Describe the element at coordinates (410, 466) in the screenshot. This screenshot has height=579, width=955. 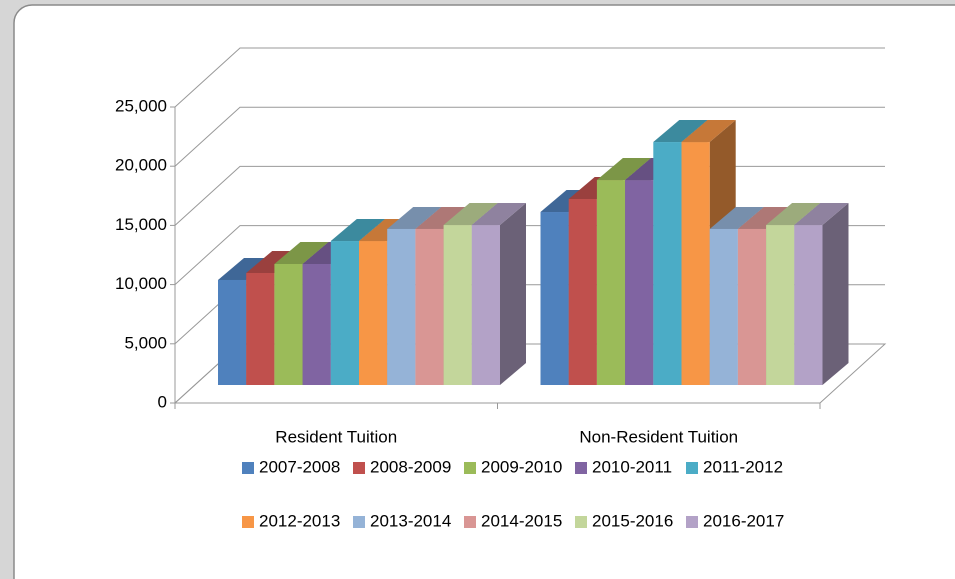
I see `legend-label: 2008-2009` at that location.